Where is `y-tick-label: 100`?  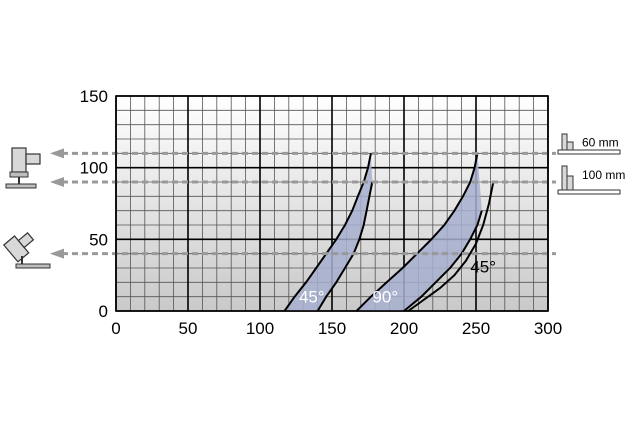 y-tick-label: 100 is located at coordinates (94, 168).